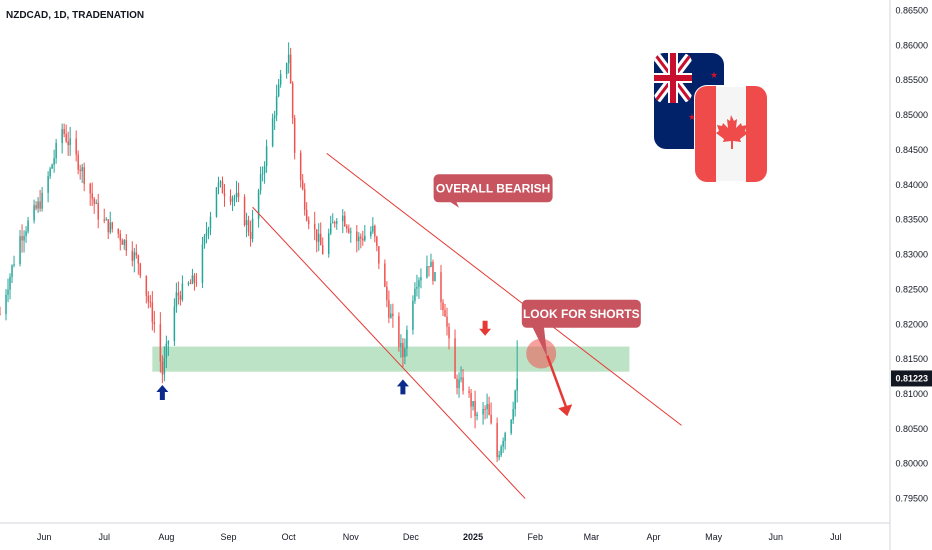 This screenshot has width=932, height=550. Describe the element at coordinates (911, 45) in the screenshot. I see `y-tick-label: 0.86000` at that location.